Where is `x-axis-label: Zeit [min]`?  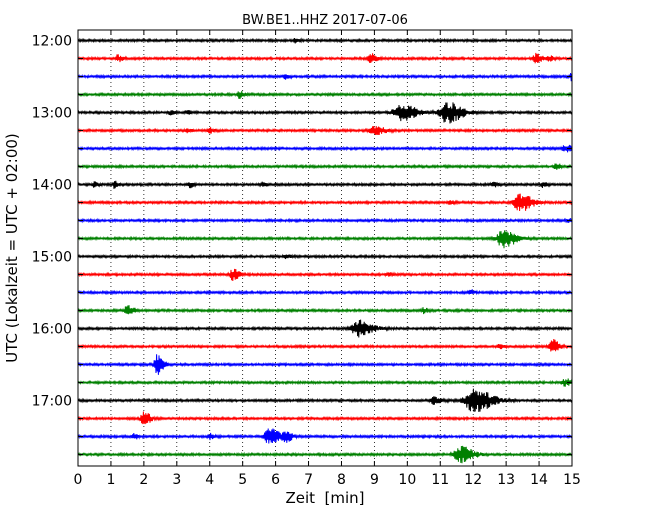 x-axis-label: Zeit [min] is located at coordinates (324, 498).